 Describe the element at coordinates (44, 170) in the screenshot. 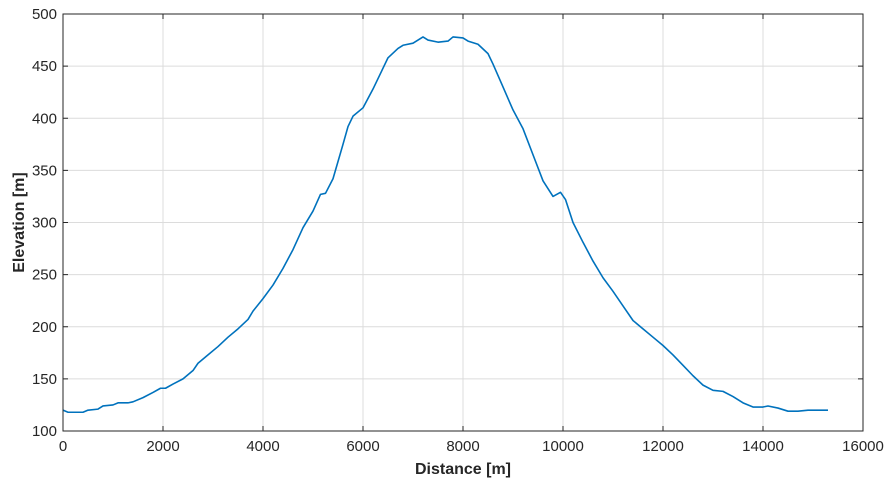

I see `y-tick-label: 350` at that location.